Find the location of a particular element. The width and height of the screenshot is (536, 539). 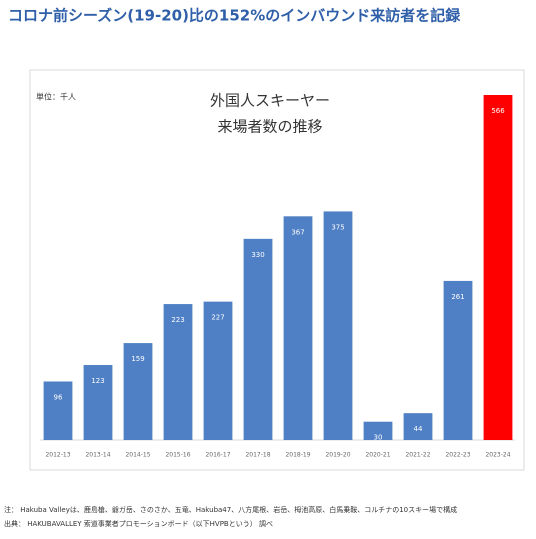

data-label: 159 is located at coordinates (137, 359).